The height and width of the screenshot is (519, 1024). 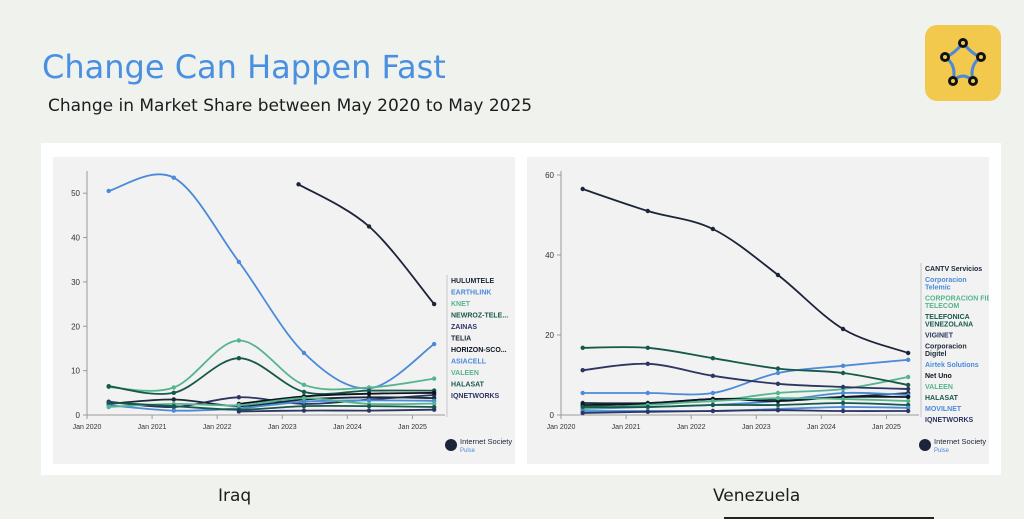 I want to click on series-label: Airtek Solutions, so click(x=952, y=365).